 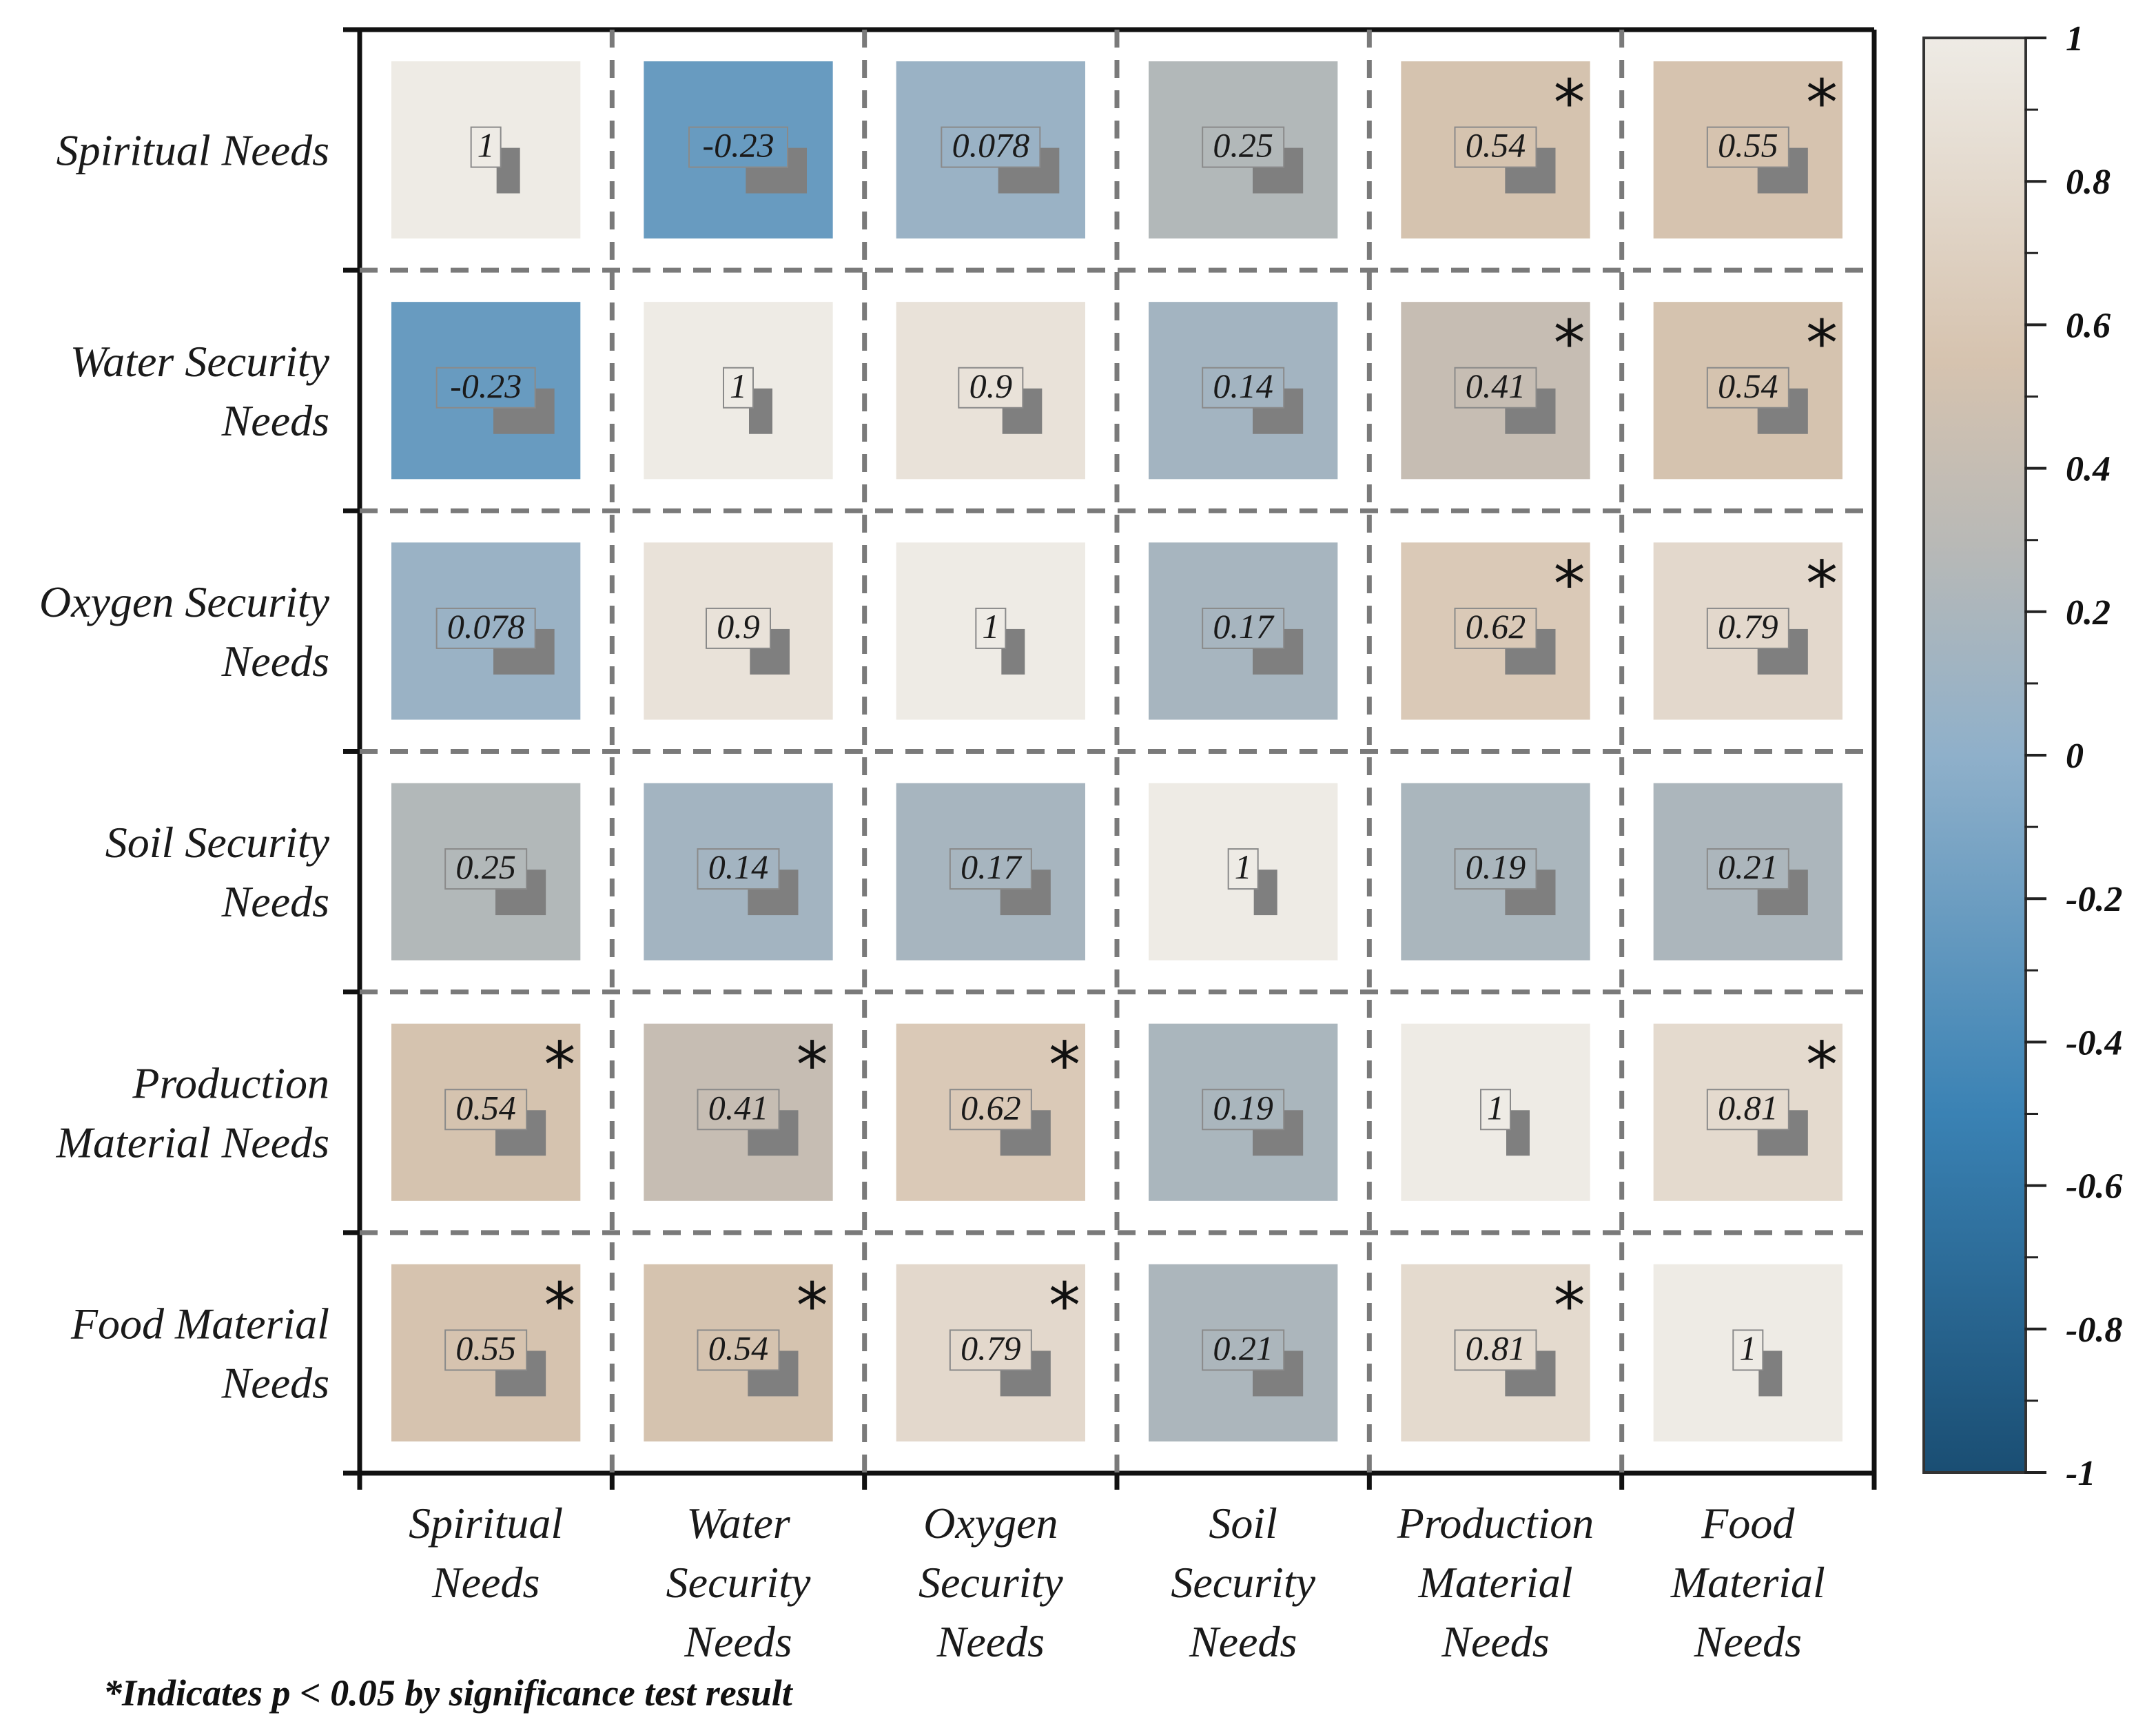 What do you see at coordinates (485, 1347) in the screenshot?
I see `cell-value: 0.55` at bounding box center [485, 1347].